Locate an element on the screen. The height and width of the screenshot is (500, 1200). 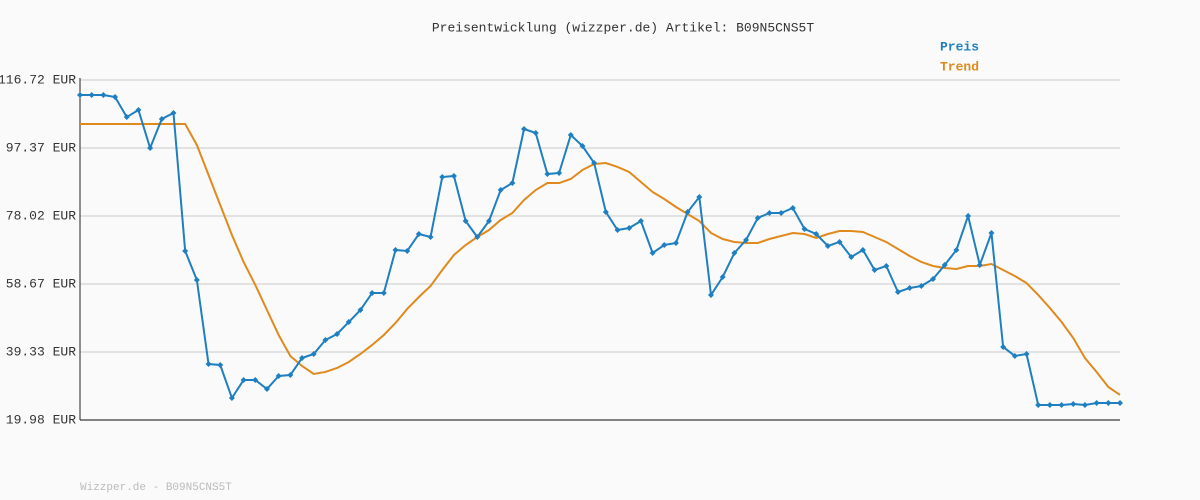
legend-label: Preis is located at coordinates (959, 46).